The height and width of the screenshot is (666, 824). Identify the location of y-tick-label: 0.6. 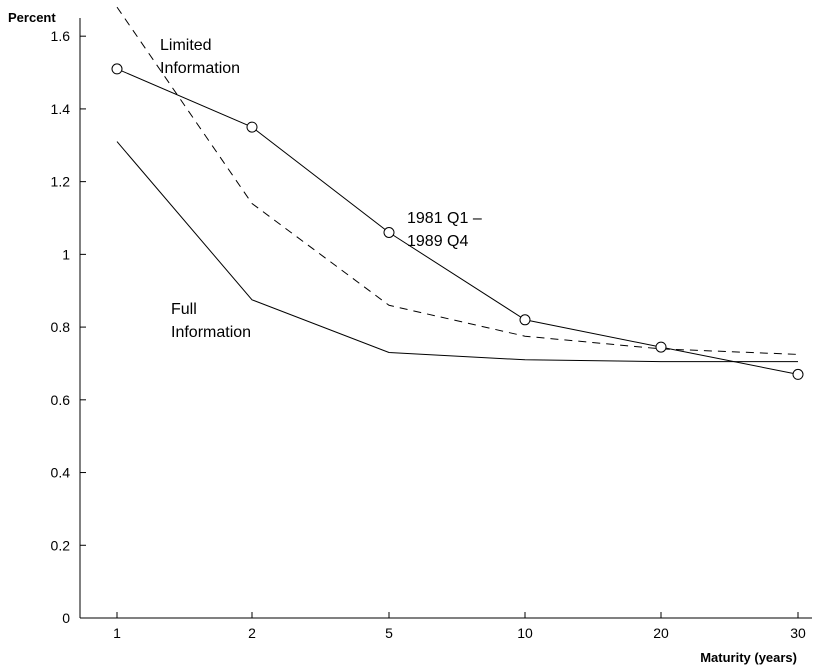
(61, 400).